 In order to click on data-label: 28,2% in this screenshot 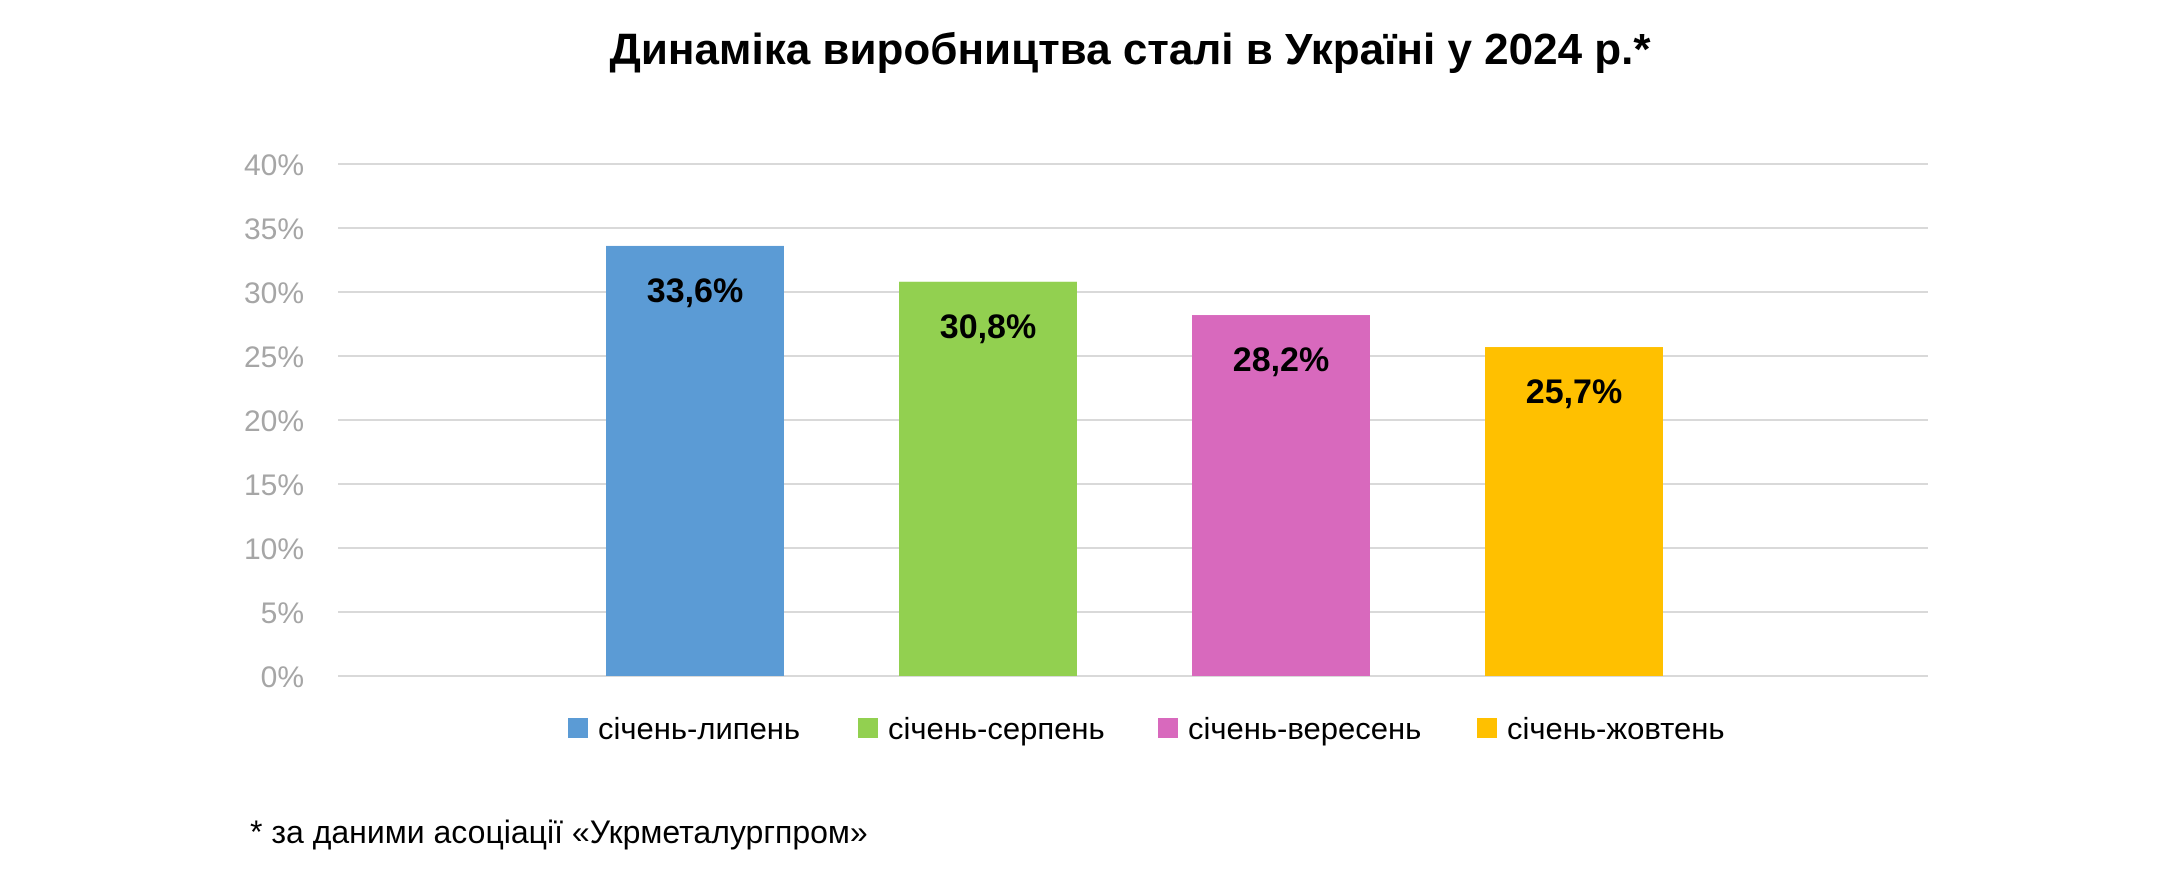, I will do `click(1281, 360)`.